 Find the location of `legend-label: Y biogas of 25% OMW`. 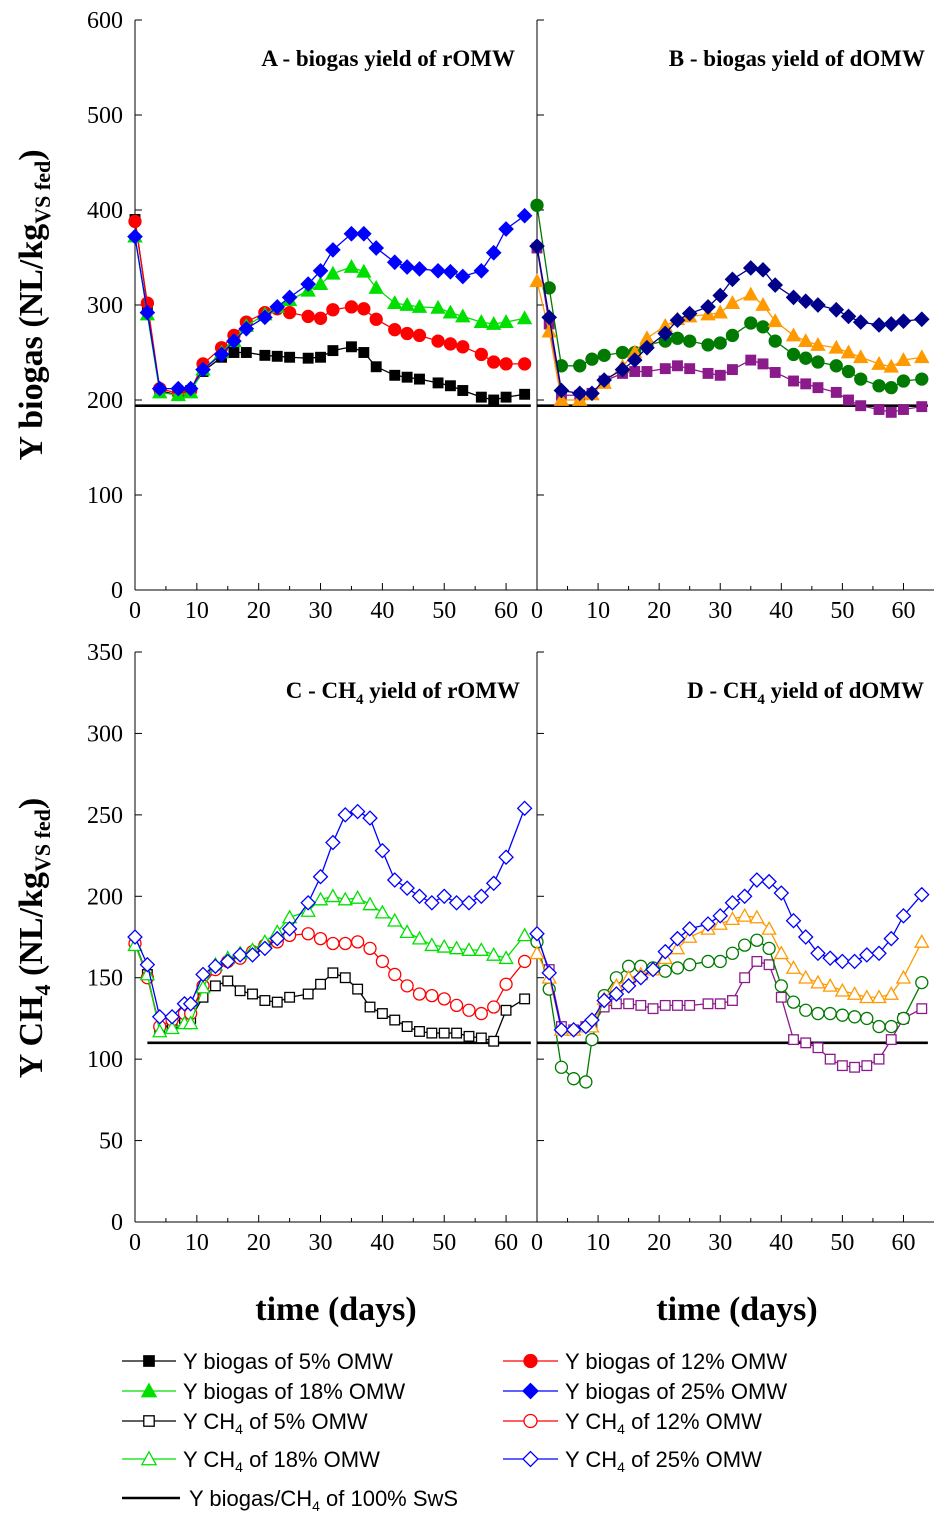

legend-label: Y biogas of 25% OMW is located at coordinates (676, 1391).